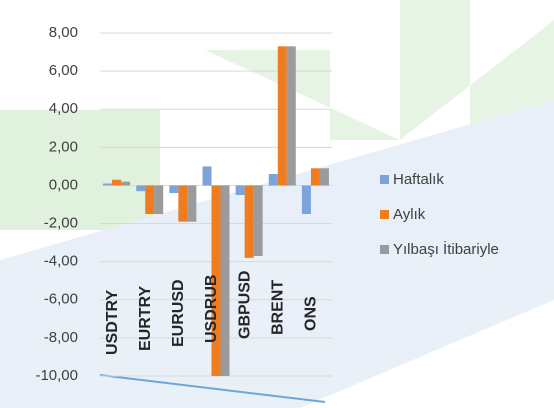  I want to click on x-tick-label: EURTRY, so click(145, 318).